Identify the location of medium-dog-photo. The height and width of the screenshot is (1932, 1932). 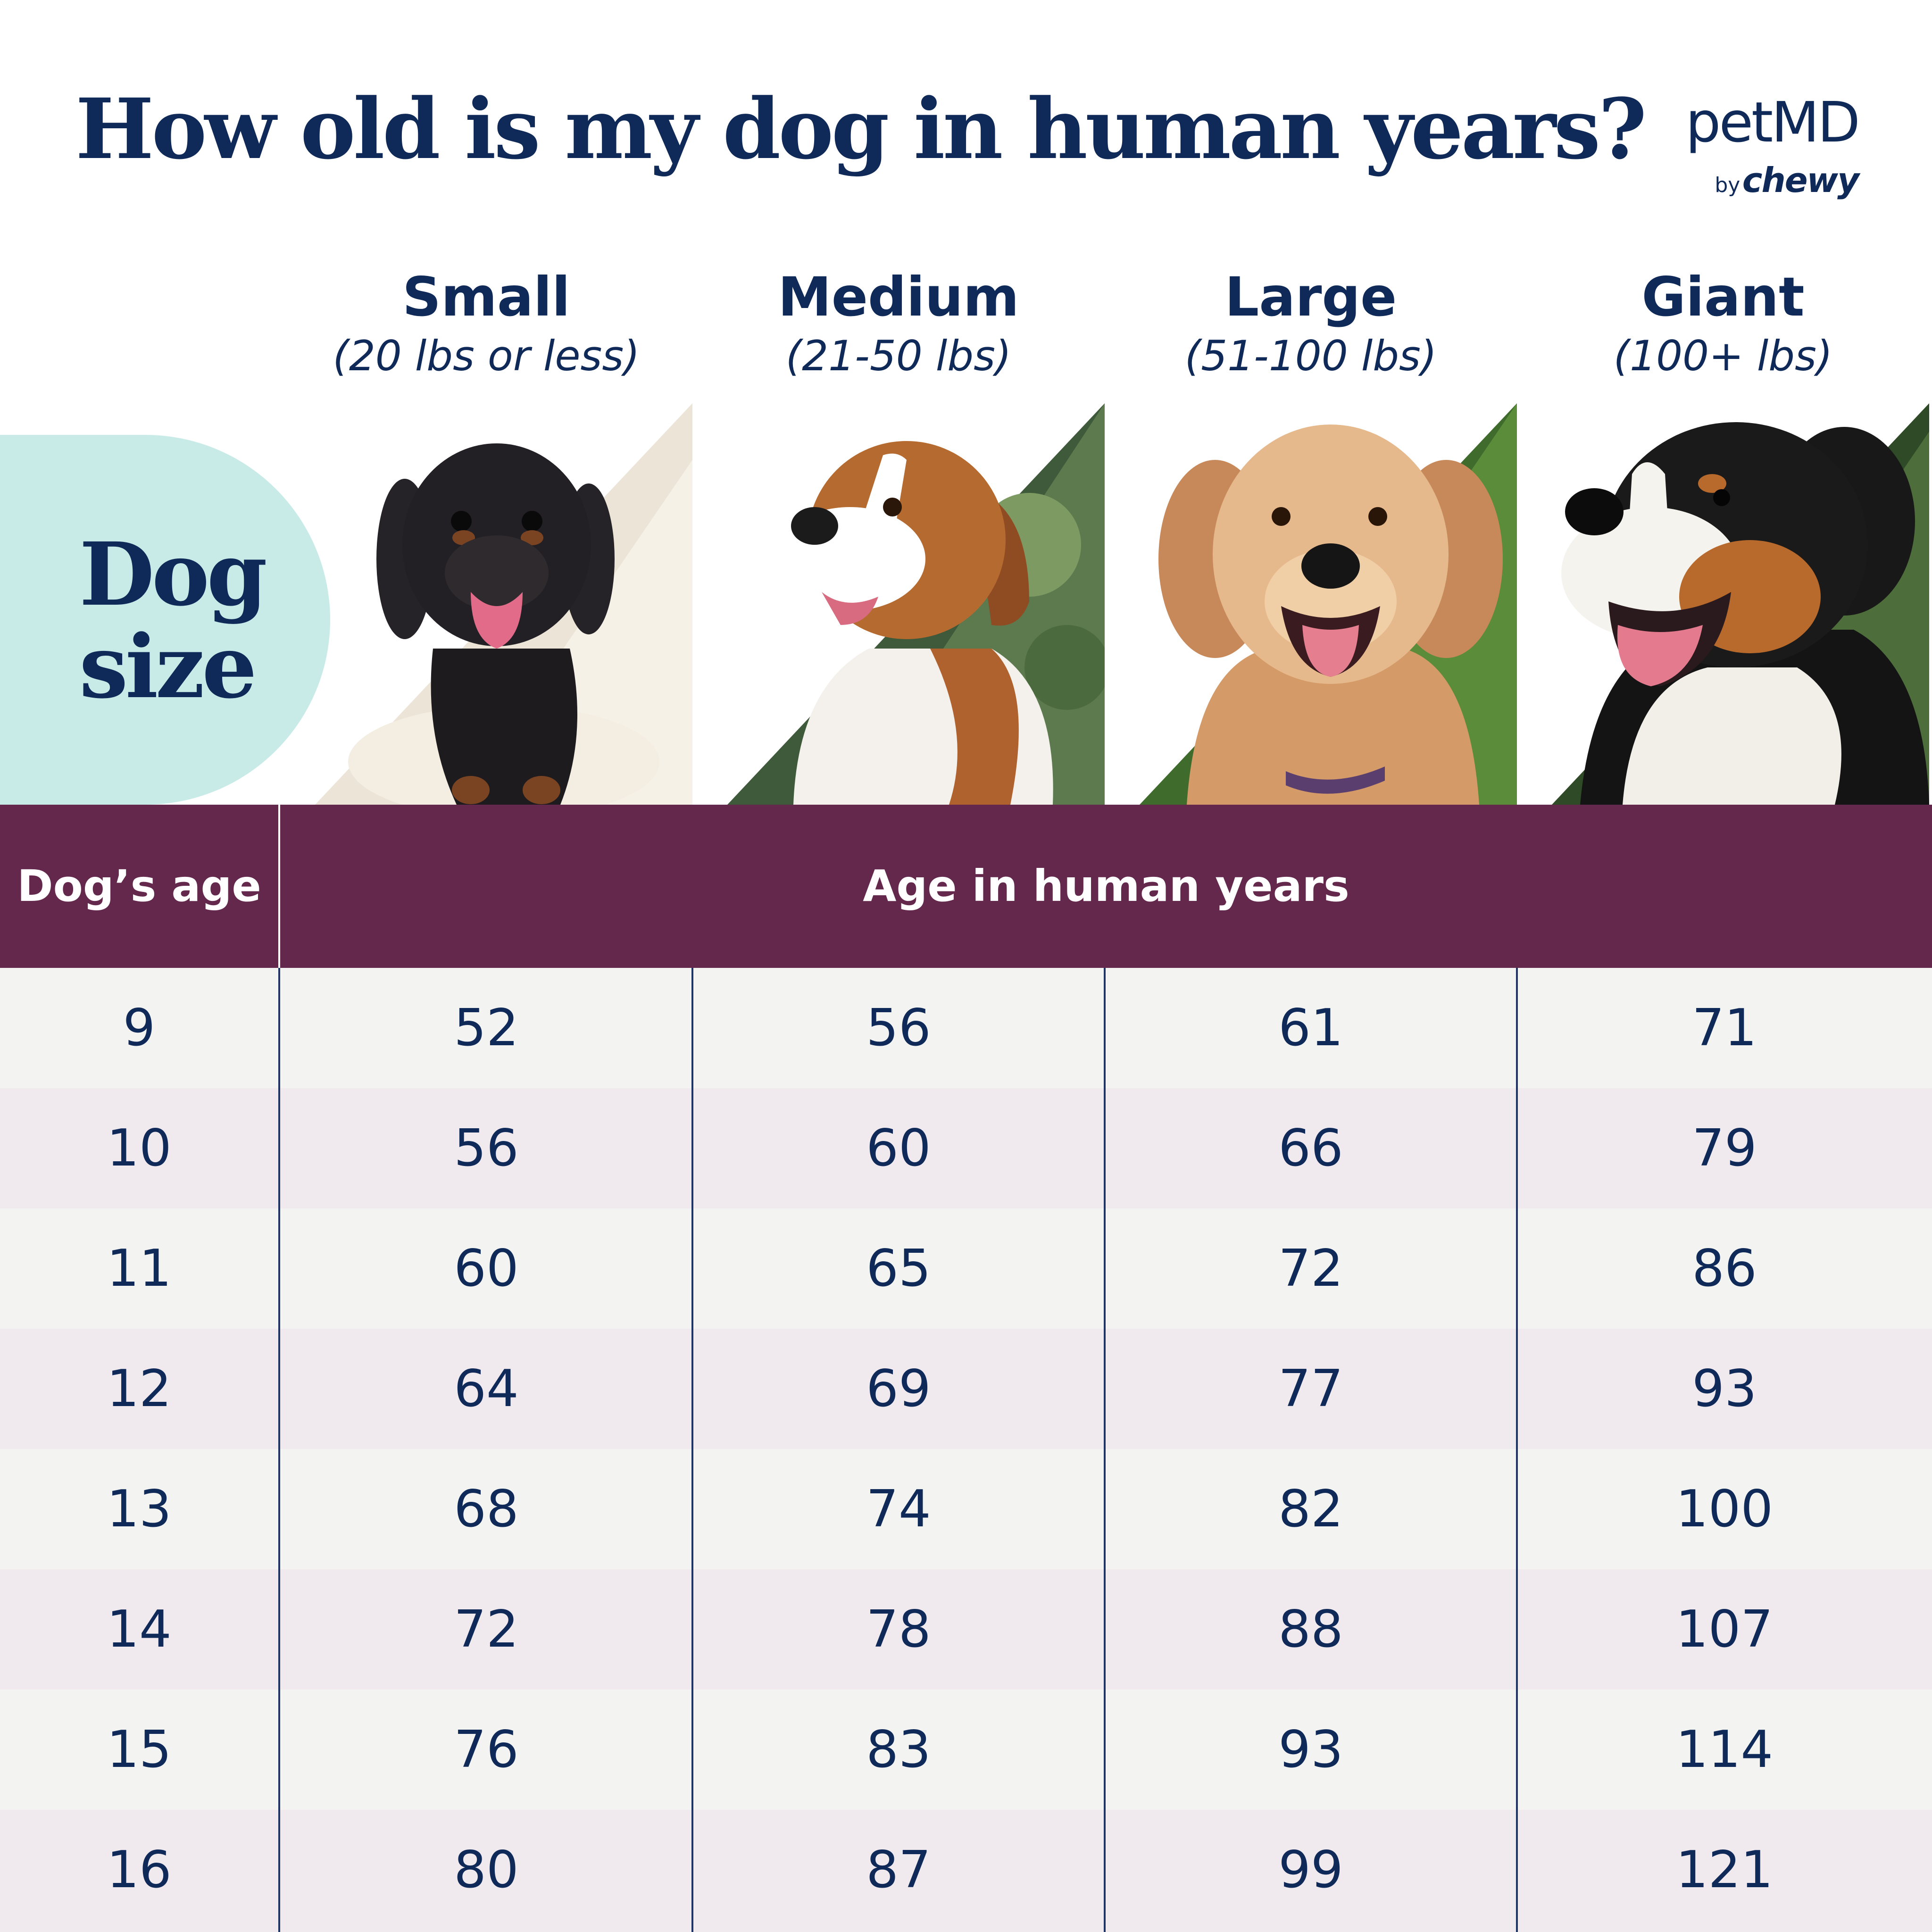
(916, 604).